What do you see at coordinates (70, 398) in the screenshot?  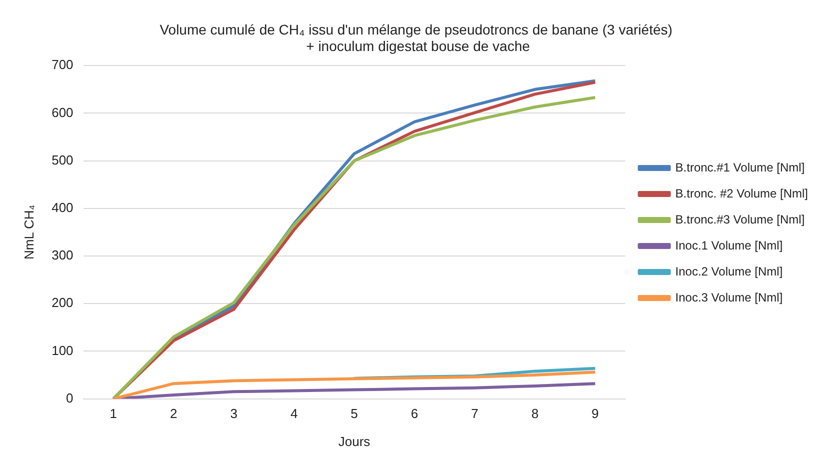 I see `y-tick-label: 0` at bounding box center [70, 398].